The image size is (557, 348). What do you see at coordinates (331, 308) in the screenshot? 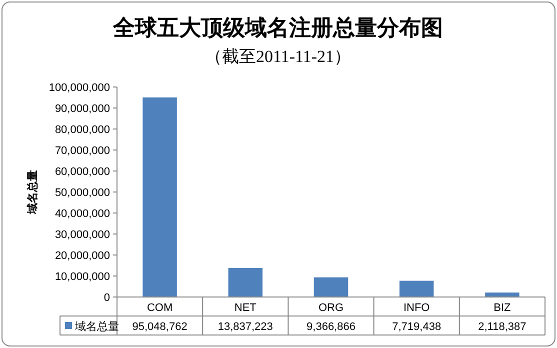
I see `x-tick-label: ORG` at bounding box center [331, 308].